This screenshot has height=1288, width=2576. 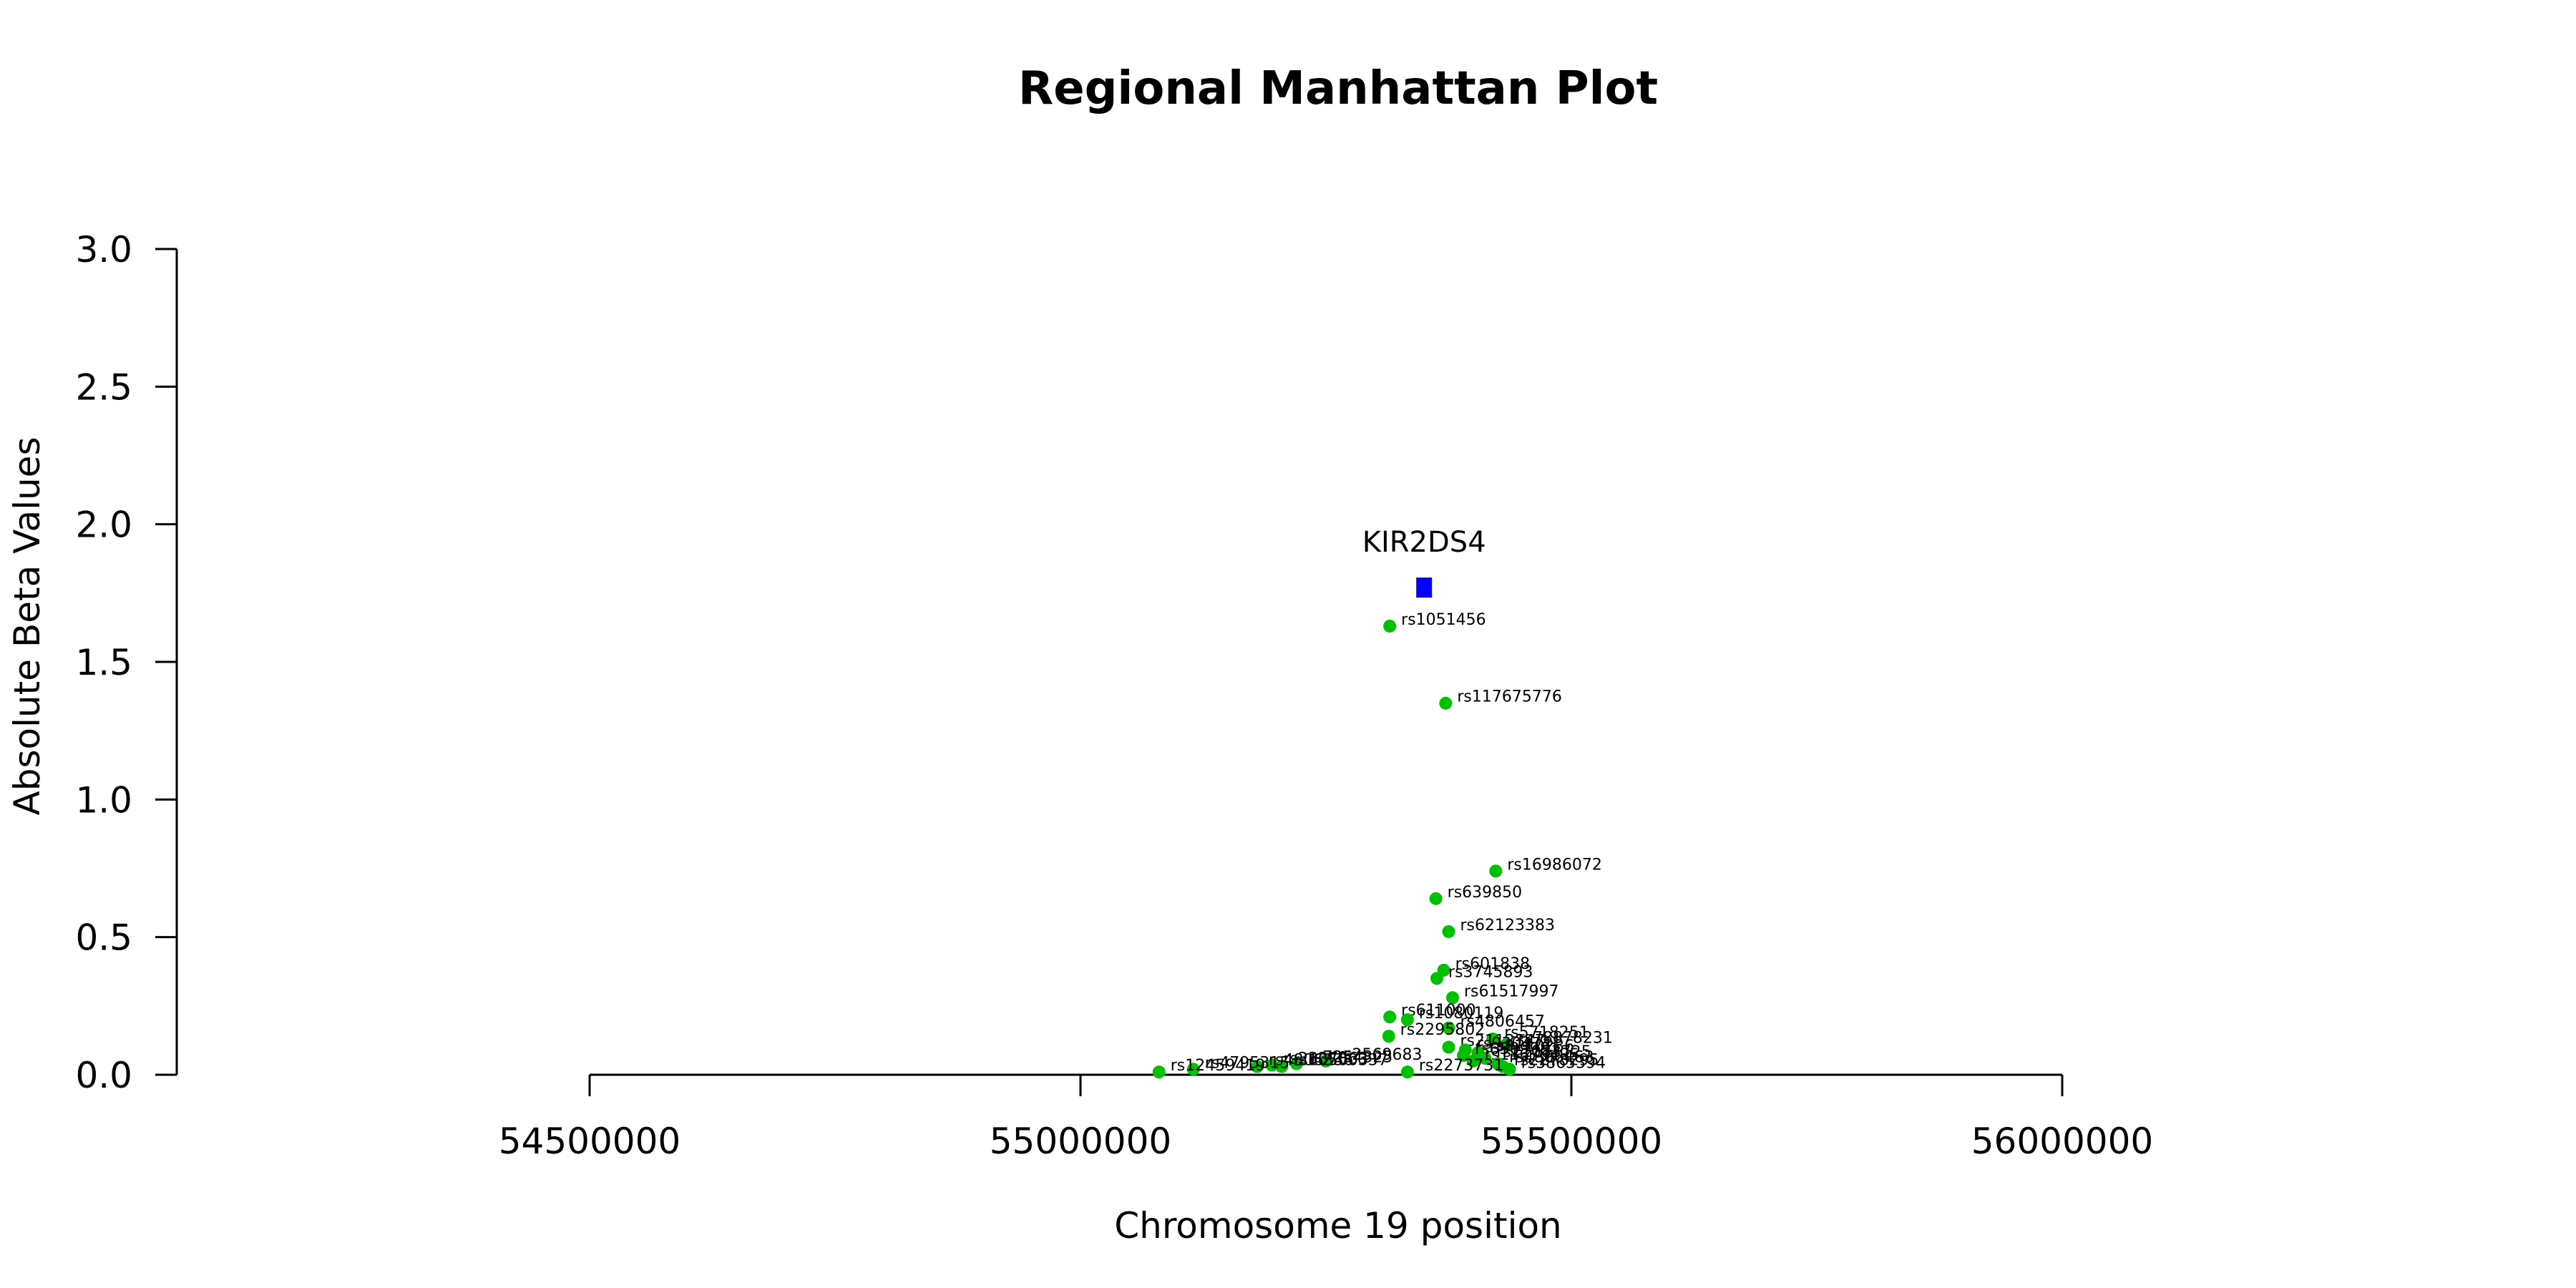 I want to click on snp-label: rs2278295, so click(x=1556, y=1060).